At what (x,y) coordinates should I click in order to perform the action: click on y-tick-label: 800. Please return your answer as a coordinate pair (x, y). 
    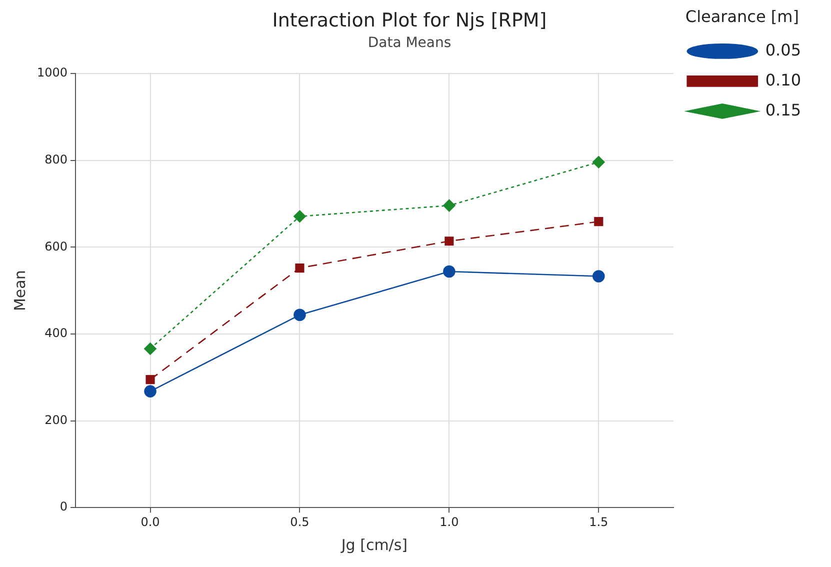
    Looking at the image, I should click on (56, 159).